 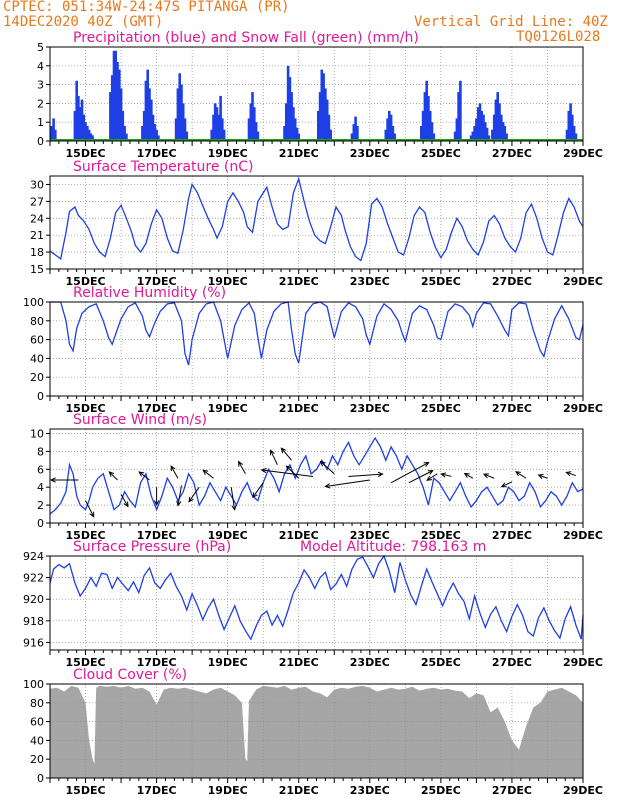 I want to click on cloud-xtick-label: 15DEC, so click(x=86, y=790).